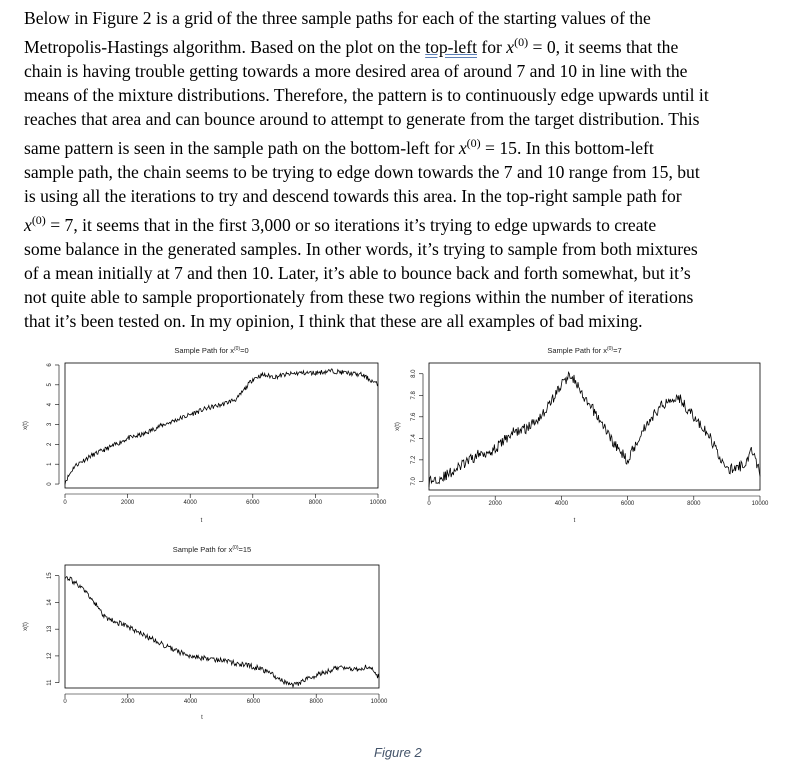 This screenshot has height=773, width=787. Describe the element at coordinates (50, 655) in the screenshot. I see `y-tick-label: 12` at that location.